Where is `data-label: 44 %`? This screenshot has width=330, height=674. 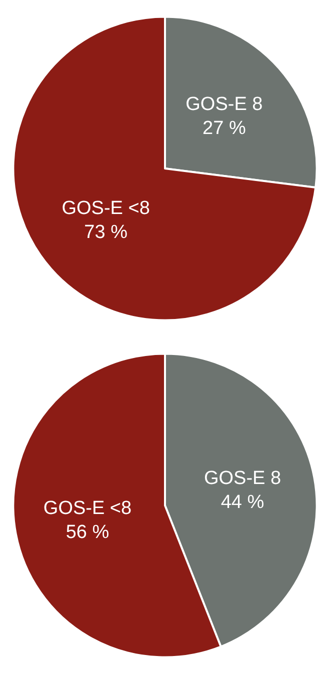
data-label: 44 % is located at coordinates (242, 503).